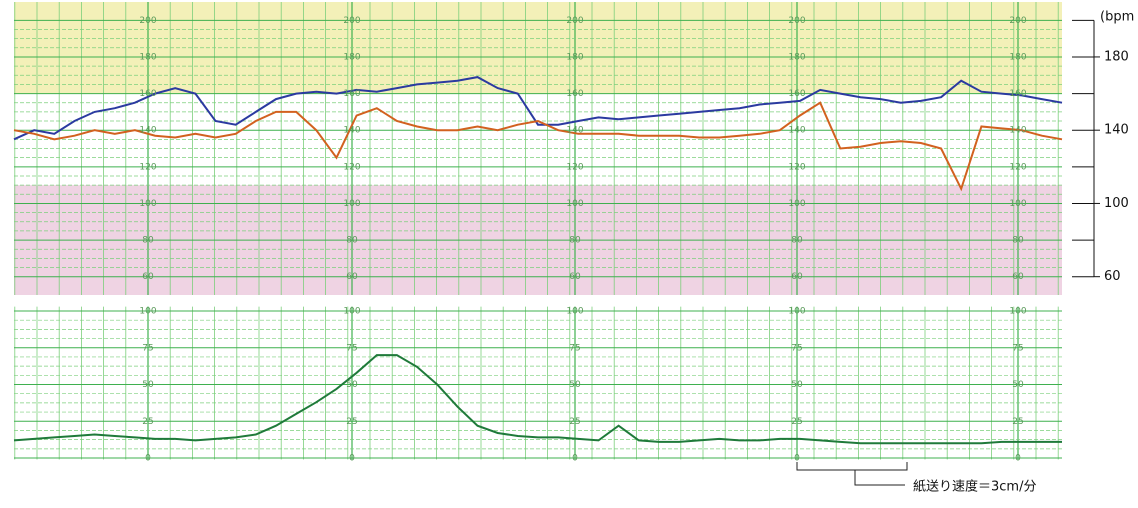 Image resolution: width=1138 pixels, height=508 pixels. Describe the element at coordinates (538, 108) in the screenshot. I see `trace-line` at that location.